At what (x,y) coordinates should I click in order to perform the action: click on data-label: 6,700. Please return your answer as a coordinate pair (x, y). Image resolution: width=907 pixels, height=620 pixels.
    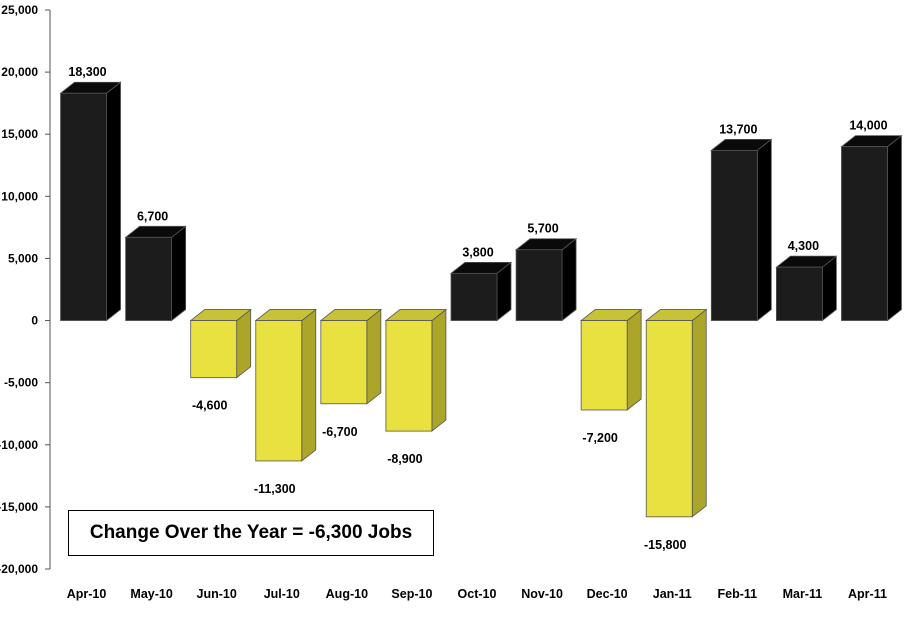
    Looking at the image, I should click on (152, 216).